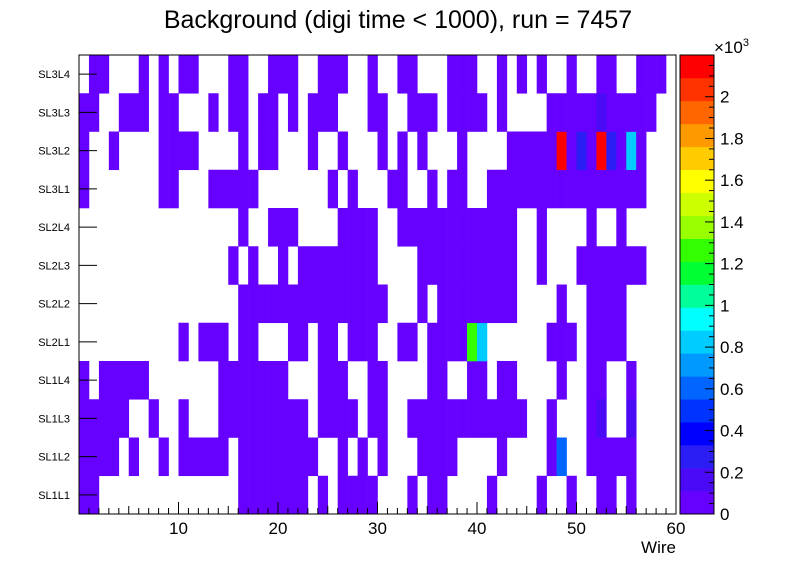 Image resolution: width=796 pixels, height=572 pixels. What do you see at coordinates (724, 514) in the screenshot?
I see `z-tick-label: 0` at bounding box center [724, 514].